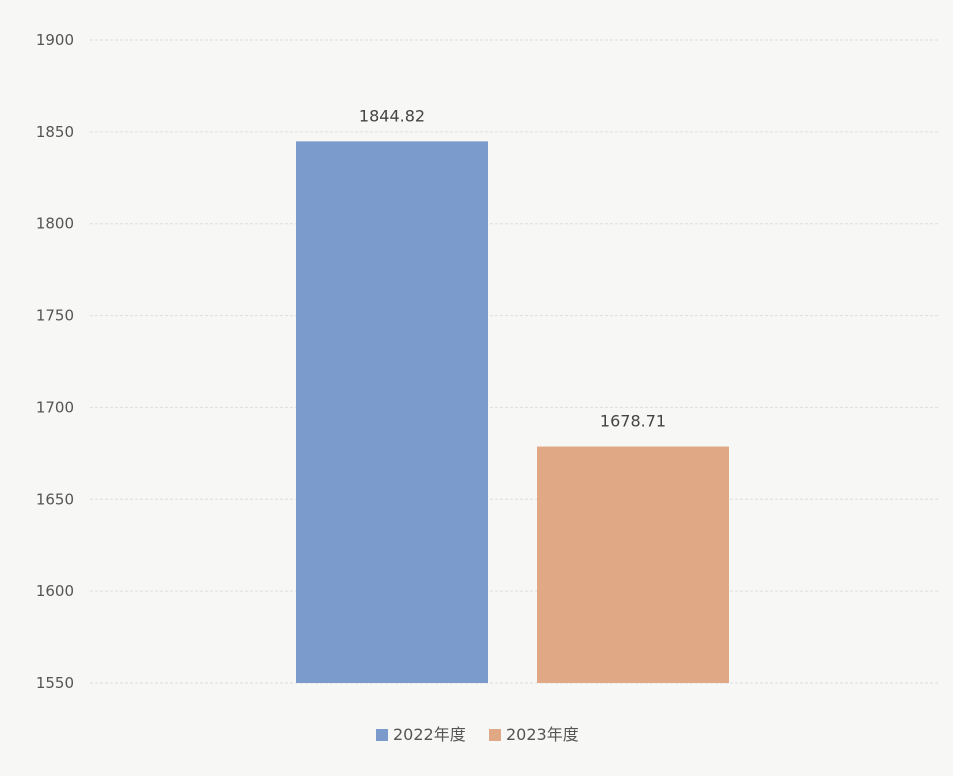  Describe the element at coordinates (382, 735) in the screenshot. I see `legend-swatch-2022年度` at that location.